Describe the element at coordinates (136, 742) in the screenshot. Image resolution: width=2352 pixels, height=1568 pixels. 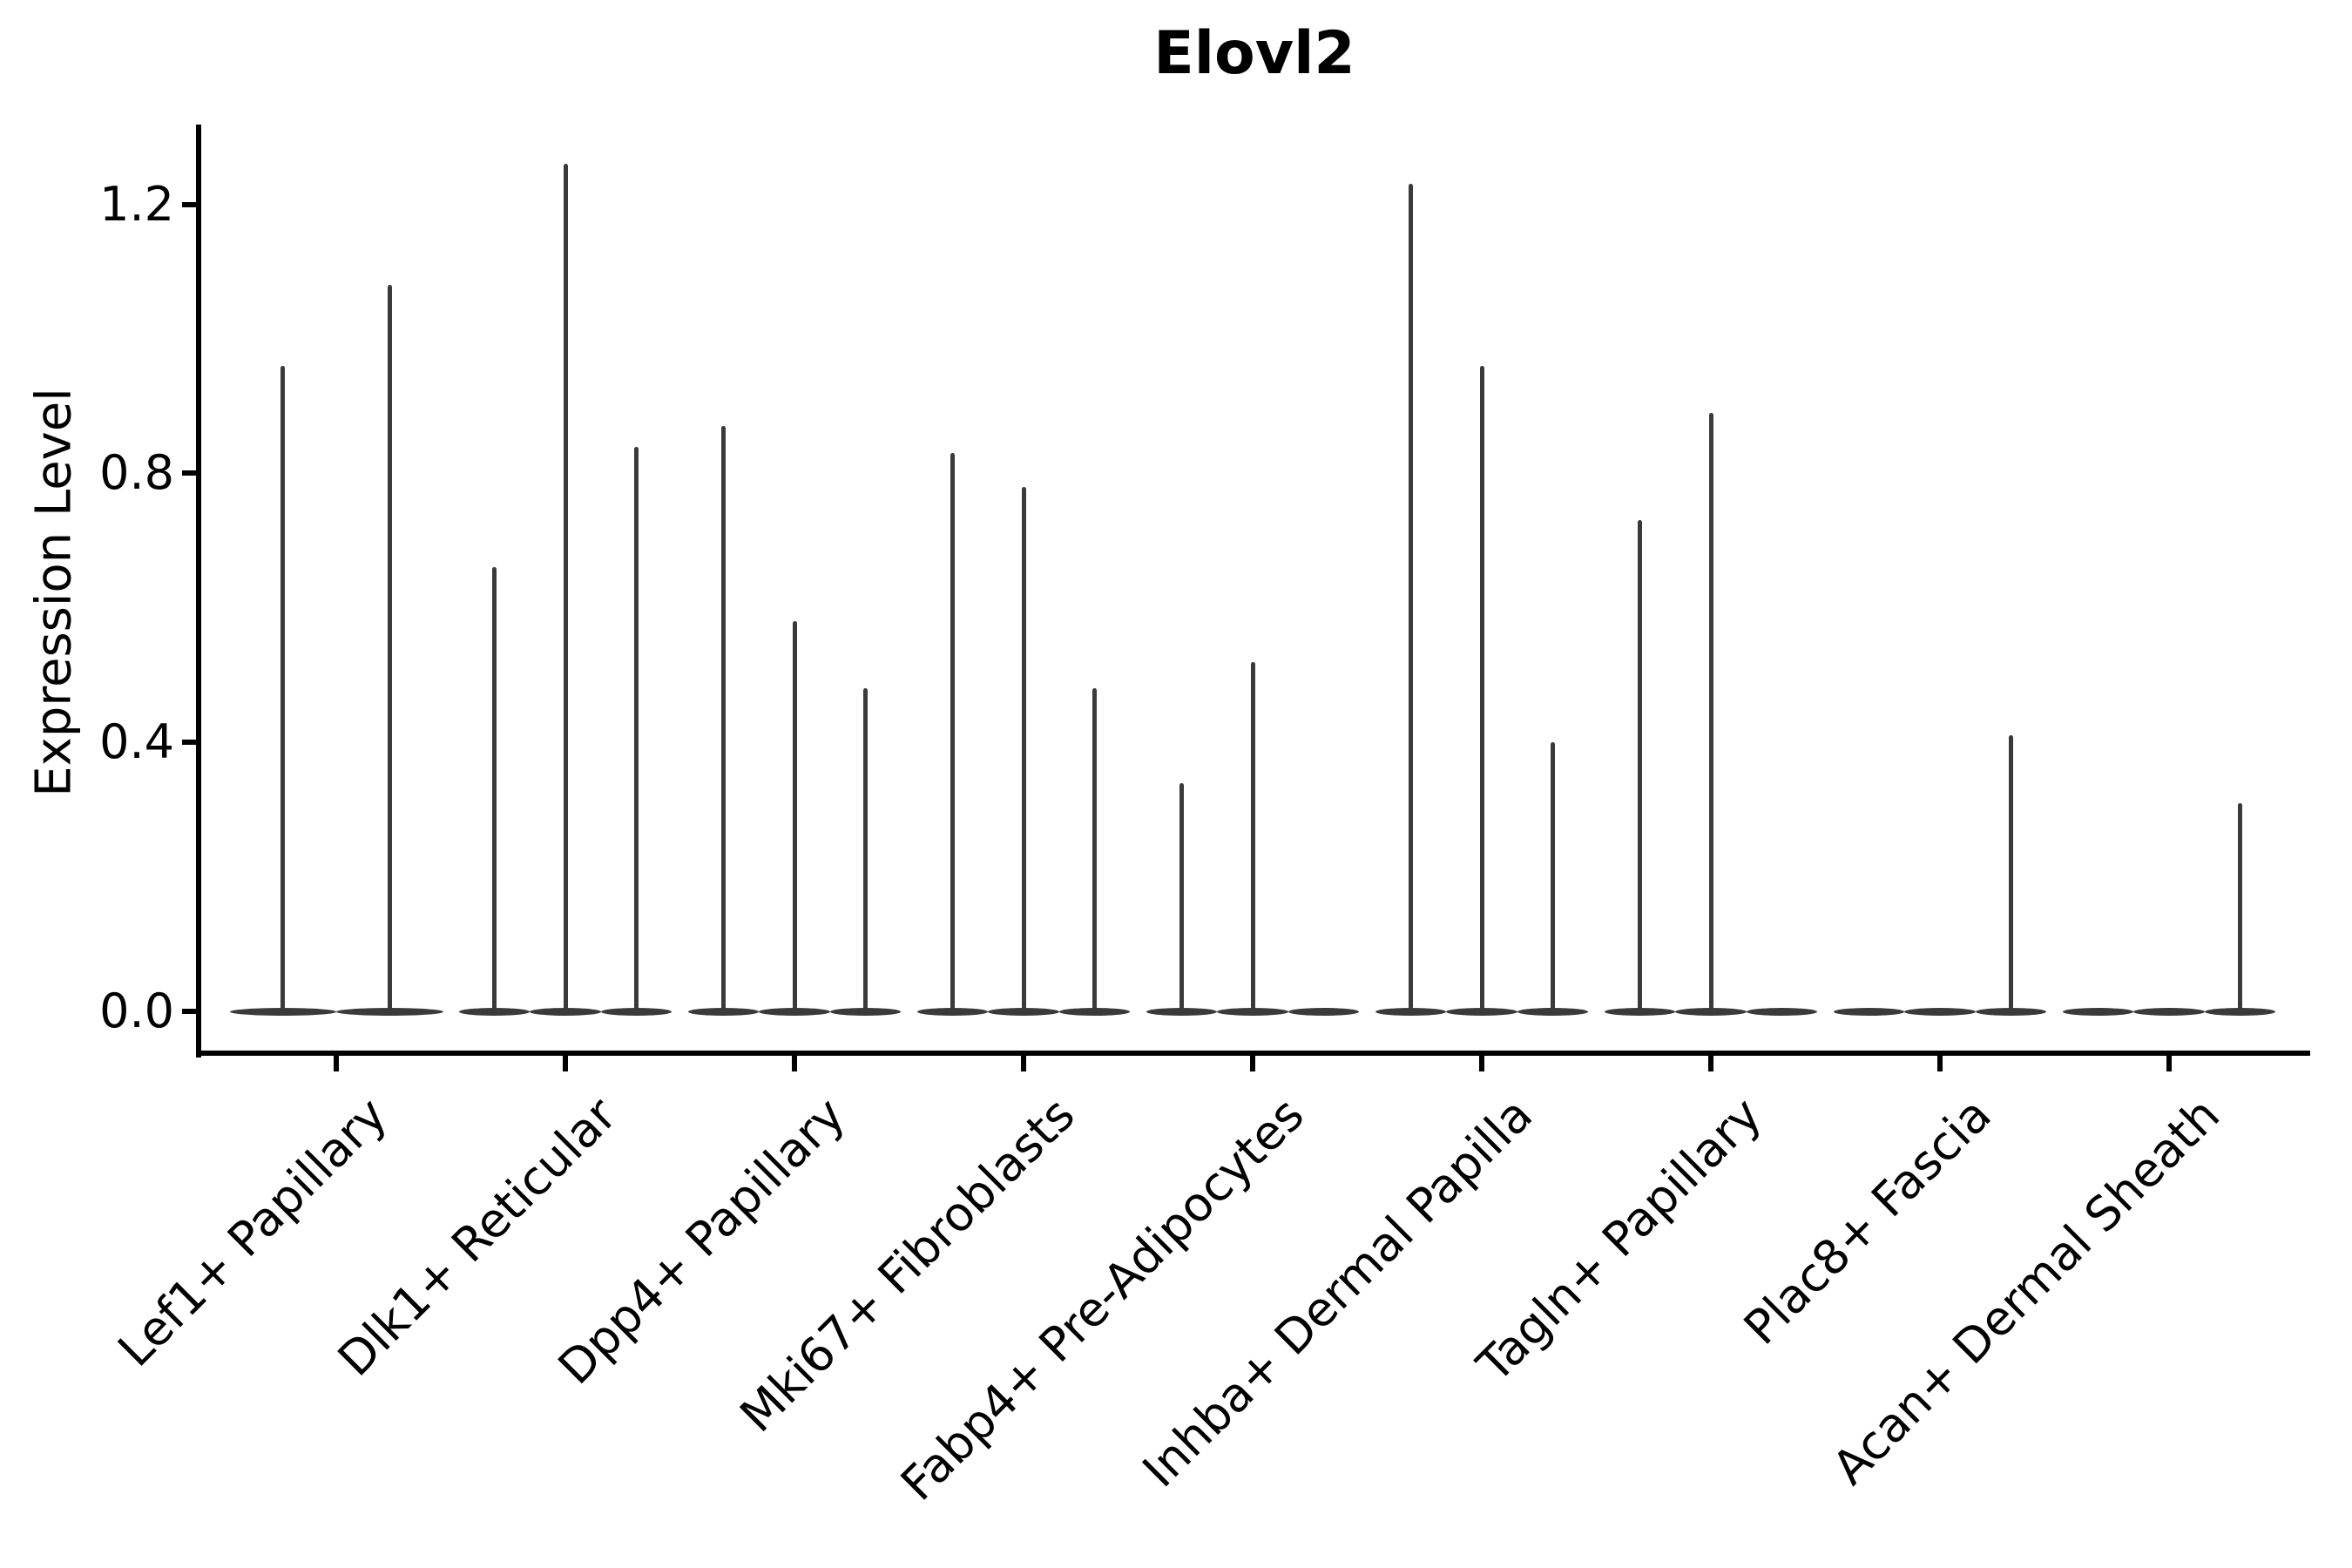
I see `y-tick-label: 0.4` at that location.